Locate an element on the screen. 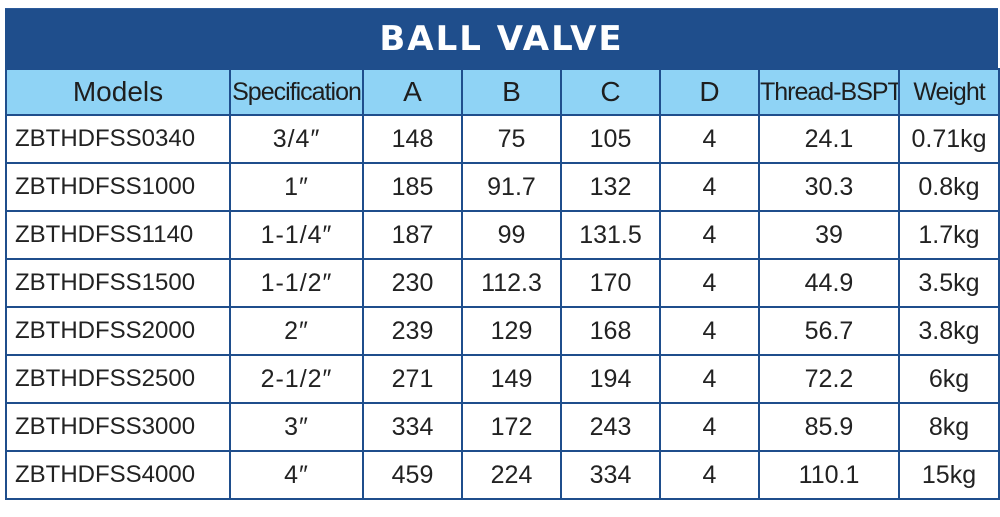  header-weight: Weight is located at coordinates (949, 92).